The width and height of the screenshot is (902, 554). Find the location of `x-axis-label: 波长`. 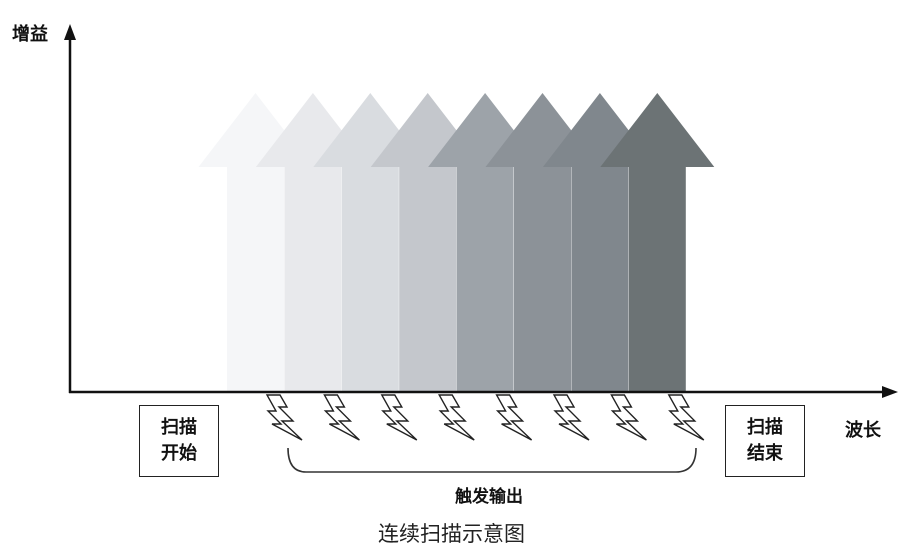

x-axis-label: 波长 is located at coordinates (863, 430).